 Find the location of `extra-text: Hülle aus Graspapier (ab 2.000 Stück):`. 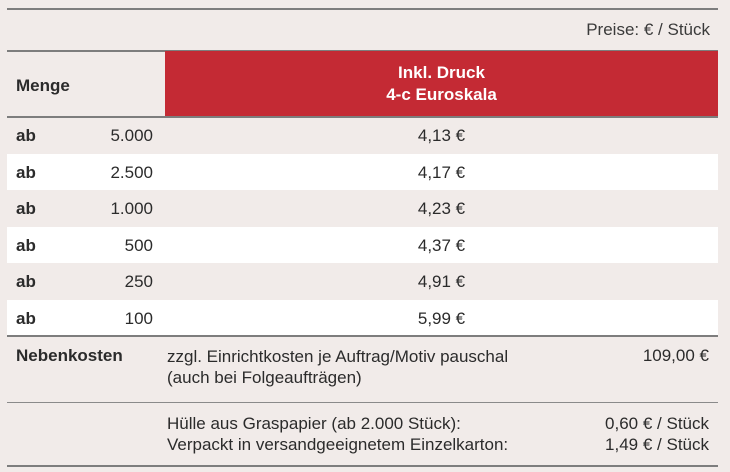

extra-text: Hülle aus Graspapier (ab 2.000 Stück): is located at coordinates (314, 423).